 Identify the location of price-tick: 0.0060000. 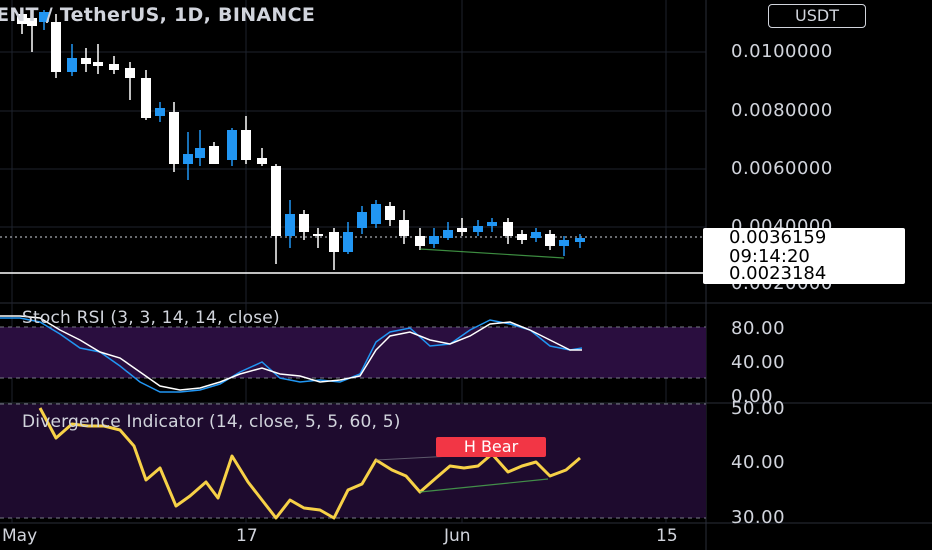
(782, 168).